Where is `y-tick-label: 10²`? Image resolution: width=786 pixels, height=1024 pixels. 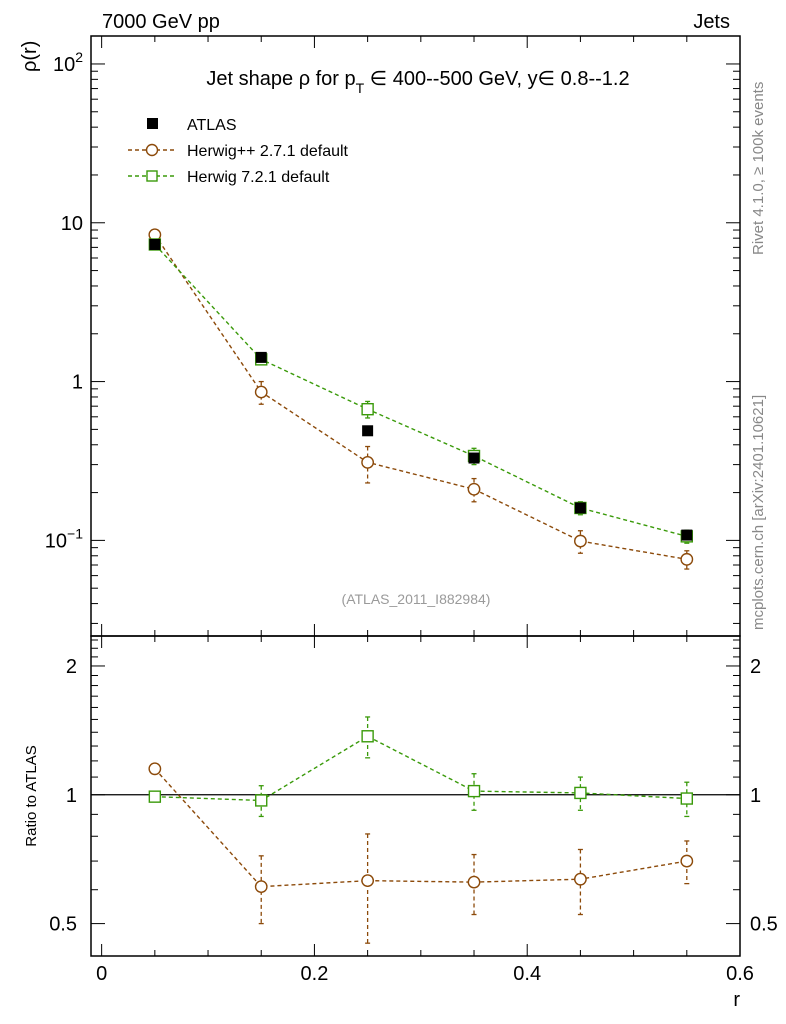
y-tick-label: 10² is located at coordinates (68, 62).